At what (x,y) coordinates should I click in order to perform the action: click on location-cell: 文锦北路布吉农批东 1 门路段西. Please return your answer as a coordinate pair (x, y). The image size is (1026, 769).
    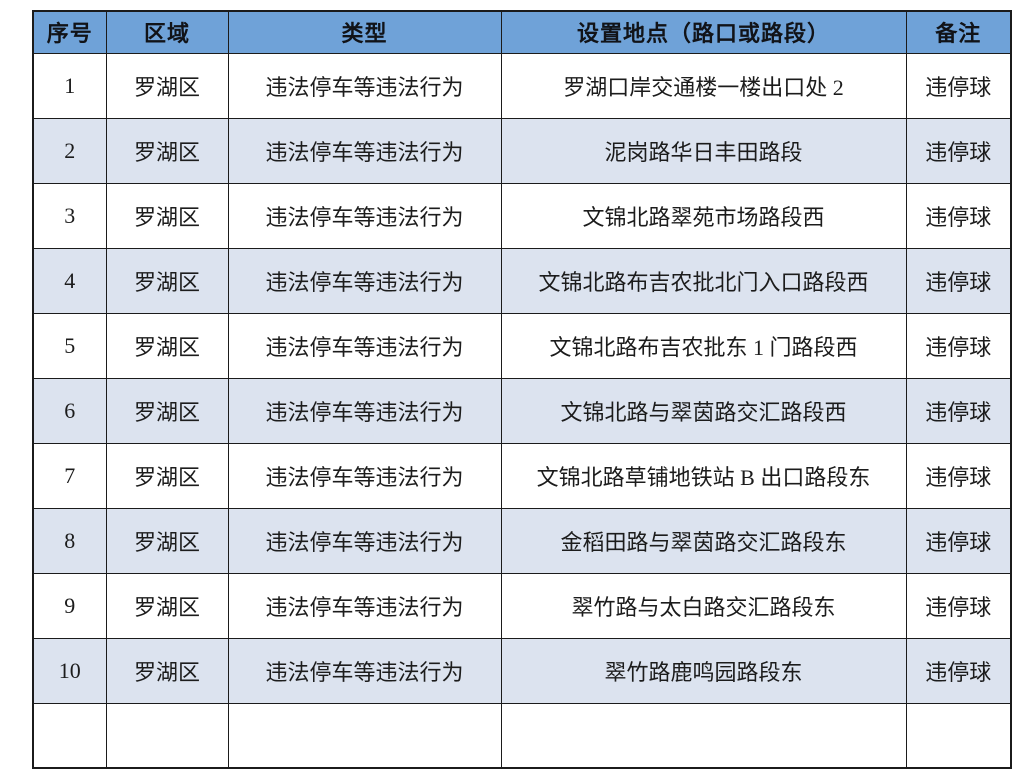
    Looking at the image, I should click on (703, 345).